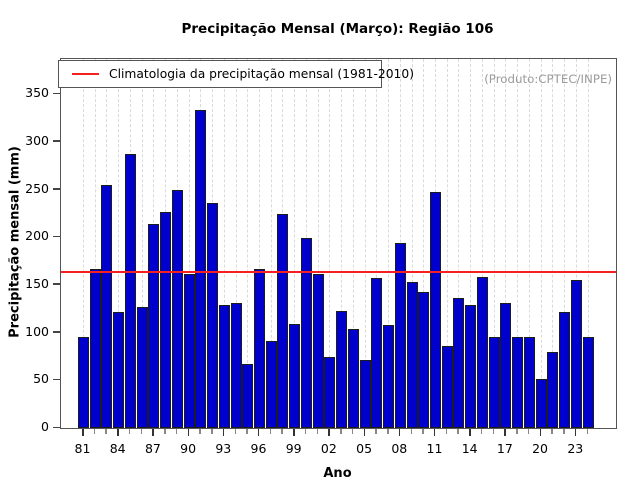 This screenshot has width=640, height=500. What do you see at coordinates (459, 363) in the screenshot?
I see `bar-2013` at bounding box center [459, 363].